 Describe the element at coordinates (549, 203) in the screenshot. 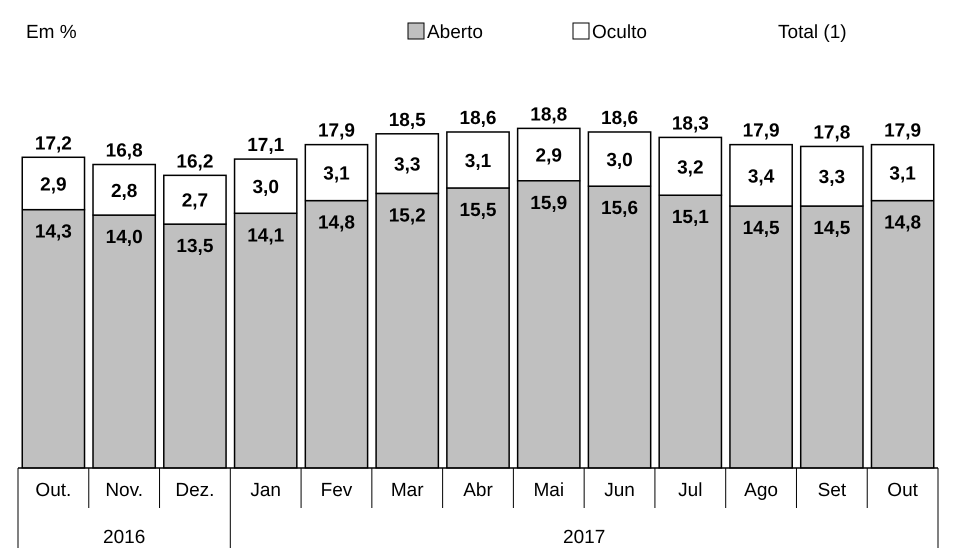

I see `data-label: 15,9` at that location.